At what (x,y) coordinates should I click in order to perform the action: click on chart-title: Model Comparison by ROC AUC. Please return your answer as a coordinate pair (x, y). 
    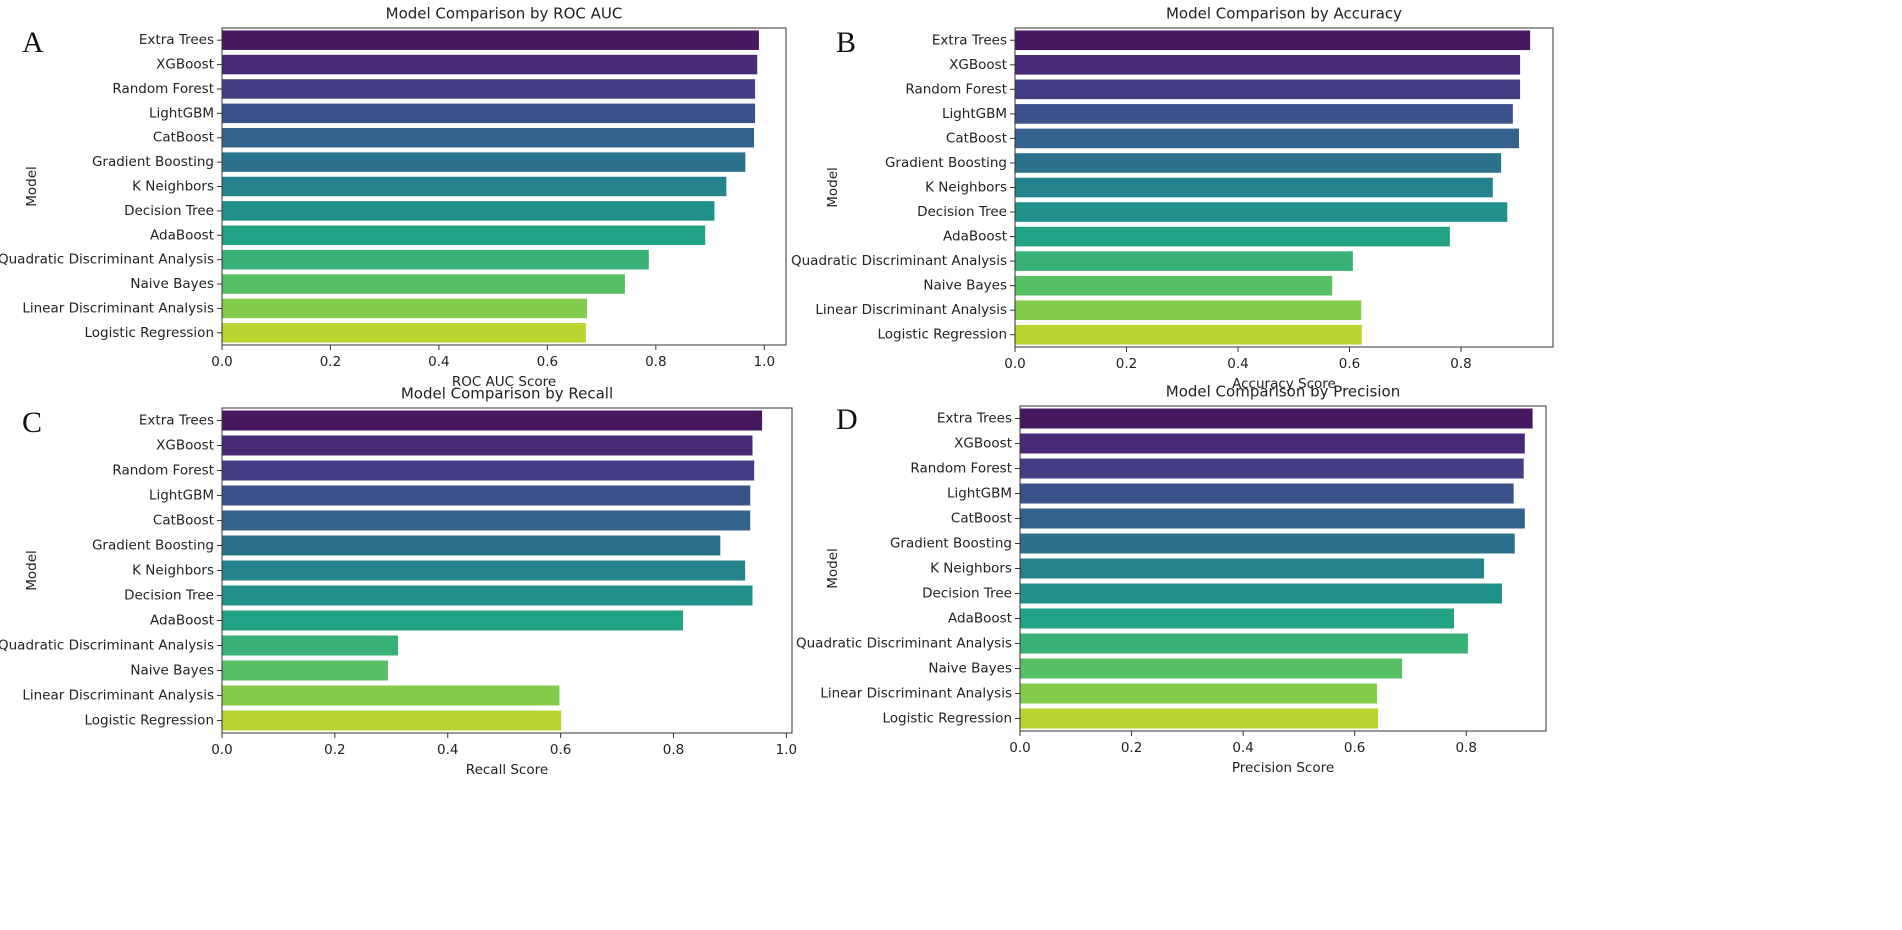
    Looking at the image, I should click on (504, 14).